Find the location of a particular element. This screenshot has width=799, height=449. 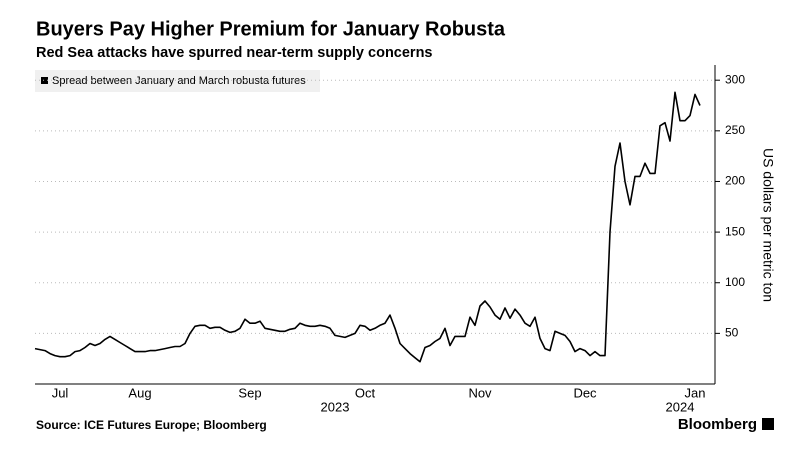

x-tick-label: Jan is located at coordinates (695, 392).